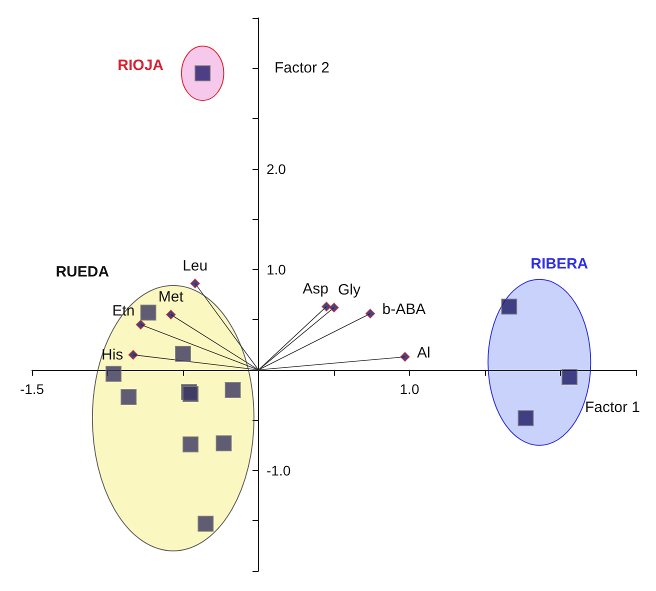 This screenshot has height=591, width=656. I want to click on annotation: Leu, so click(195, 265).